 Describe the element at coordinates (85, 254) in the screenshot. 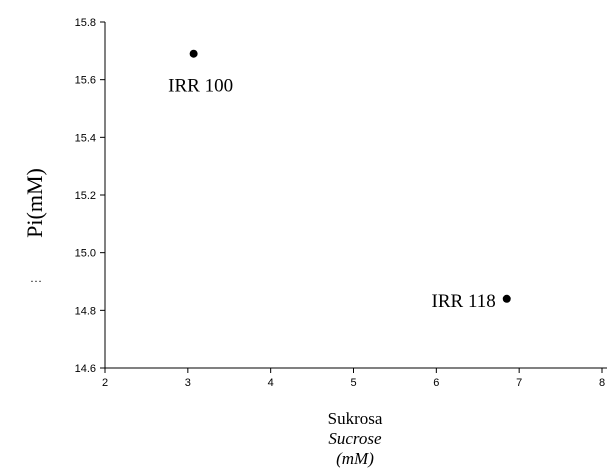

I see `y-tick-label: 15.0` at that location.